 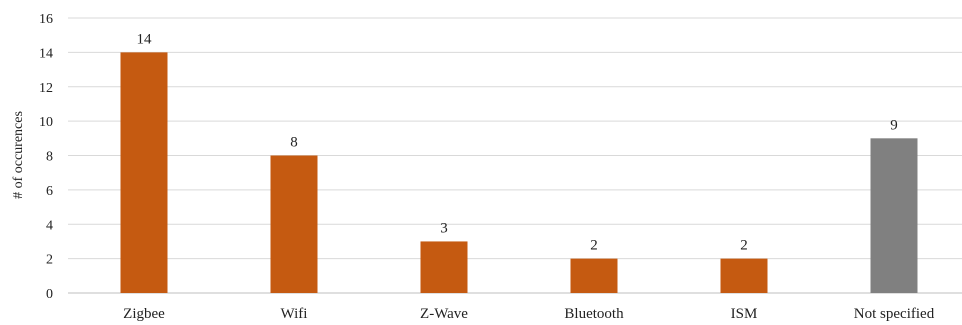 What do you see at coordinates (49, 294) in the screenshot?
I see `y-tick-label: 0` at bounding box center [49, 294].